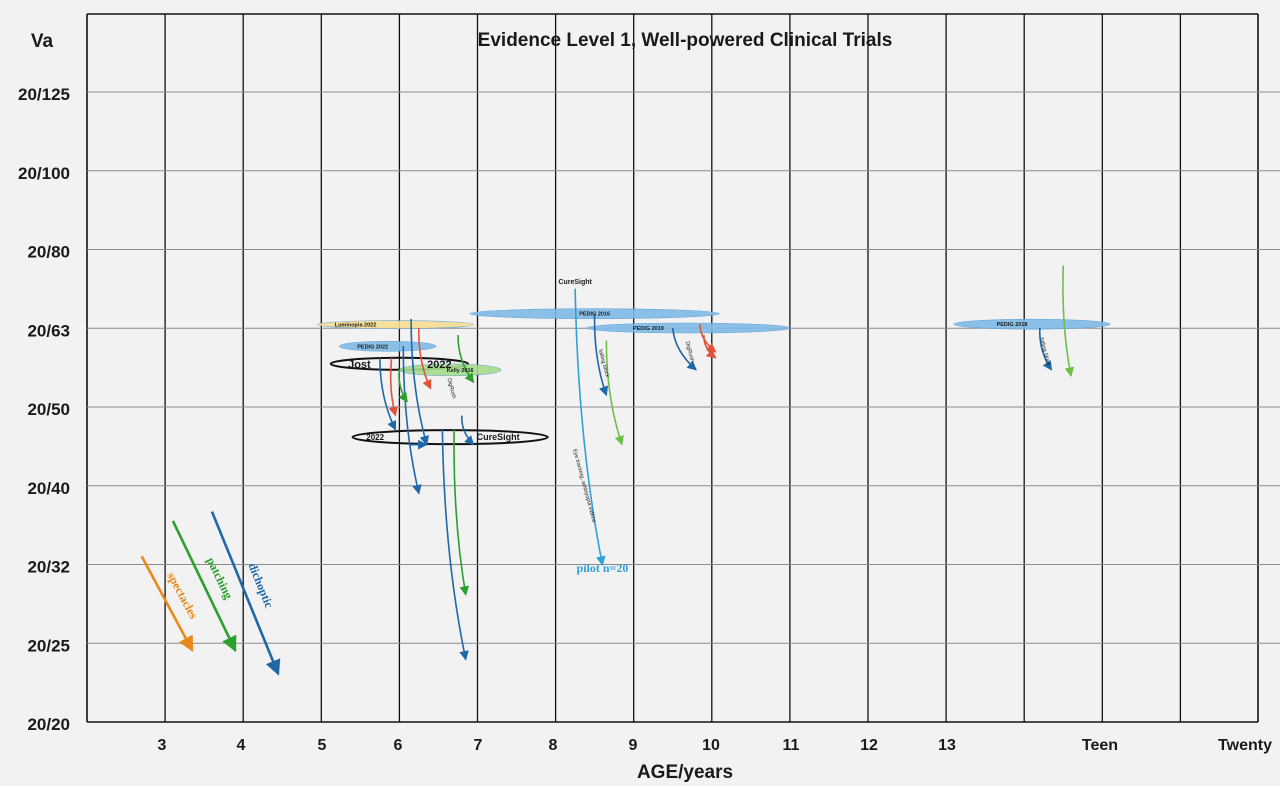  I want to click on x-tick-label: 7, so click(478, 745).